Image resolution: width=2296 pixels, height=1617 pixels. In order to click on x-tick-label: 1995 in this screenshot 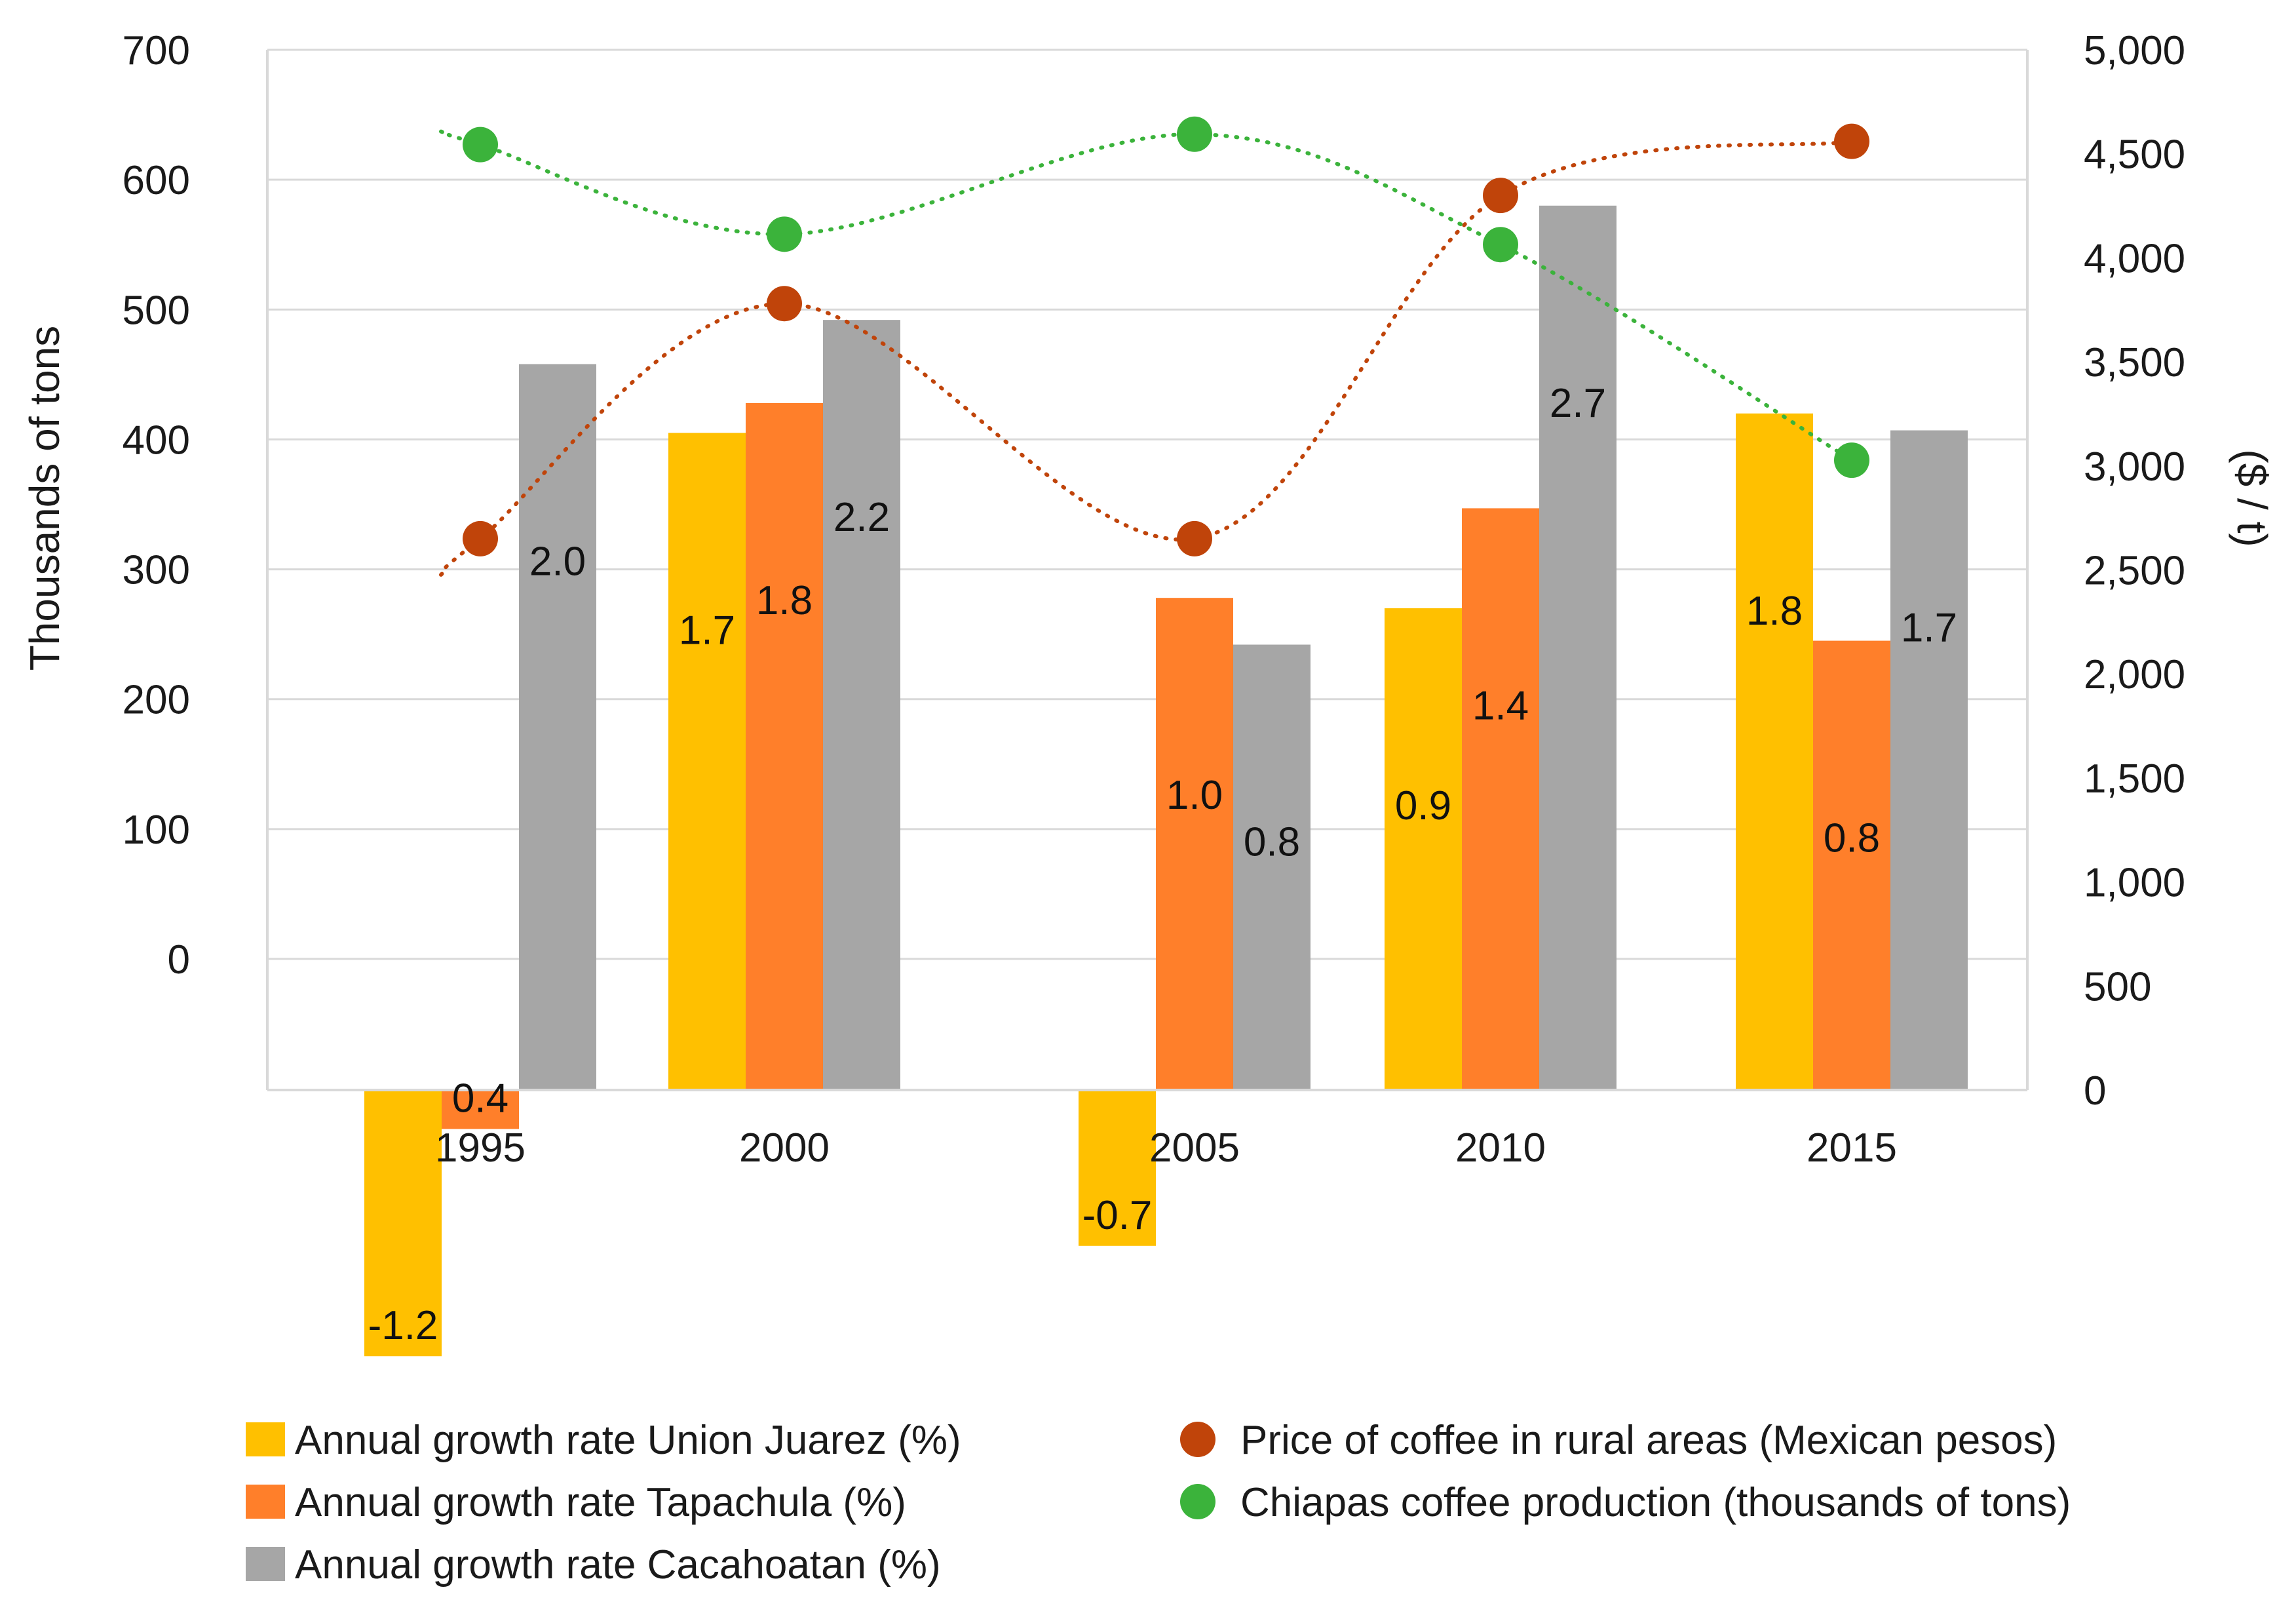, I will do `click(480, 1148)`.